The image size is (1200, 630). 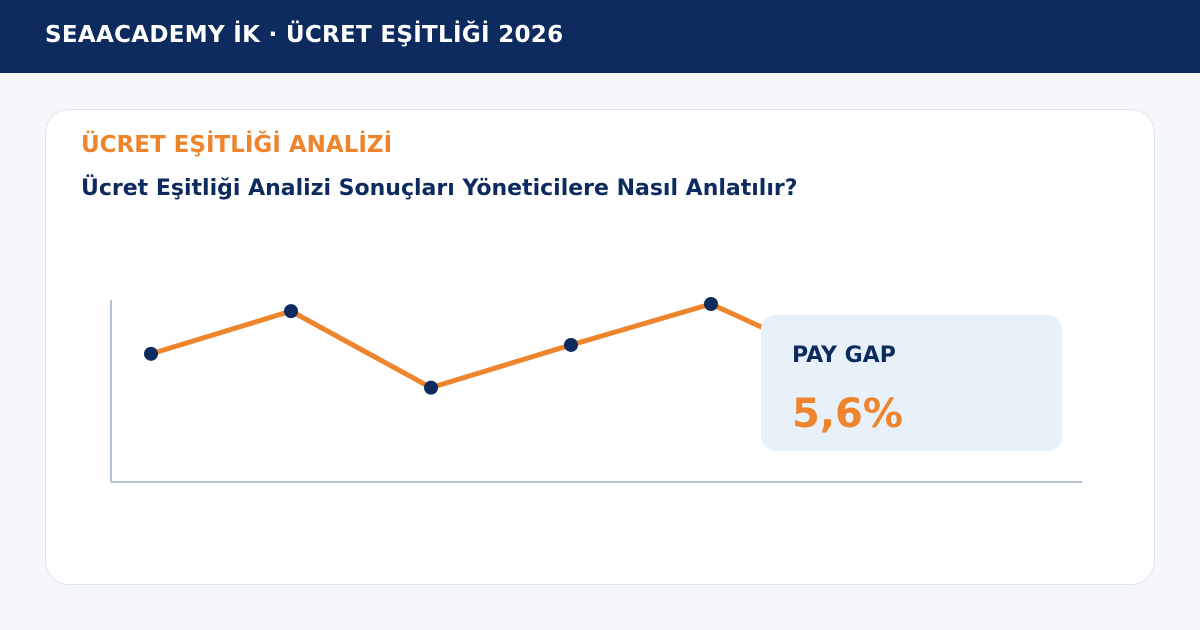 I want to click on kpi-value: 5,6%, so click(x=847, y=414).